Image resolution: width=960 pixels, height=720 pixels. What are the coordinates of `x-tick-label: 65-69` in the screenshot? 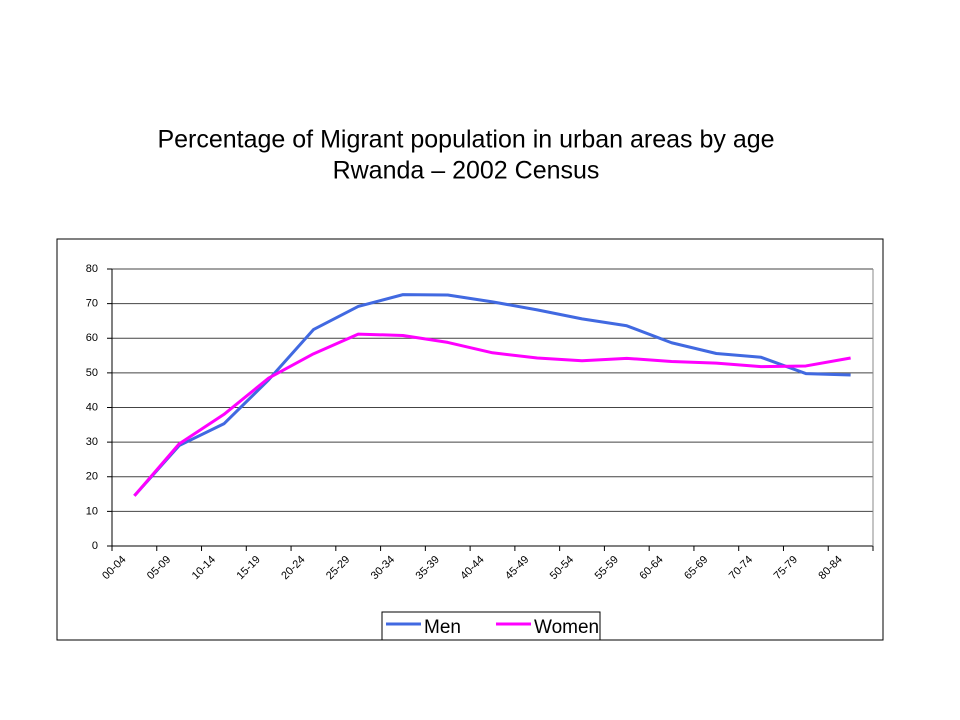 It's located at (696, 568).